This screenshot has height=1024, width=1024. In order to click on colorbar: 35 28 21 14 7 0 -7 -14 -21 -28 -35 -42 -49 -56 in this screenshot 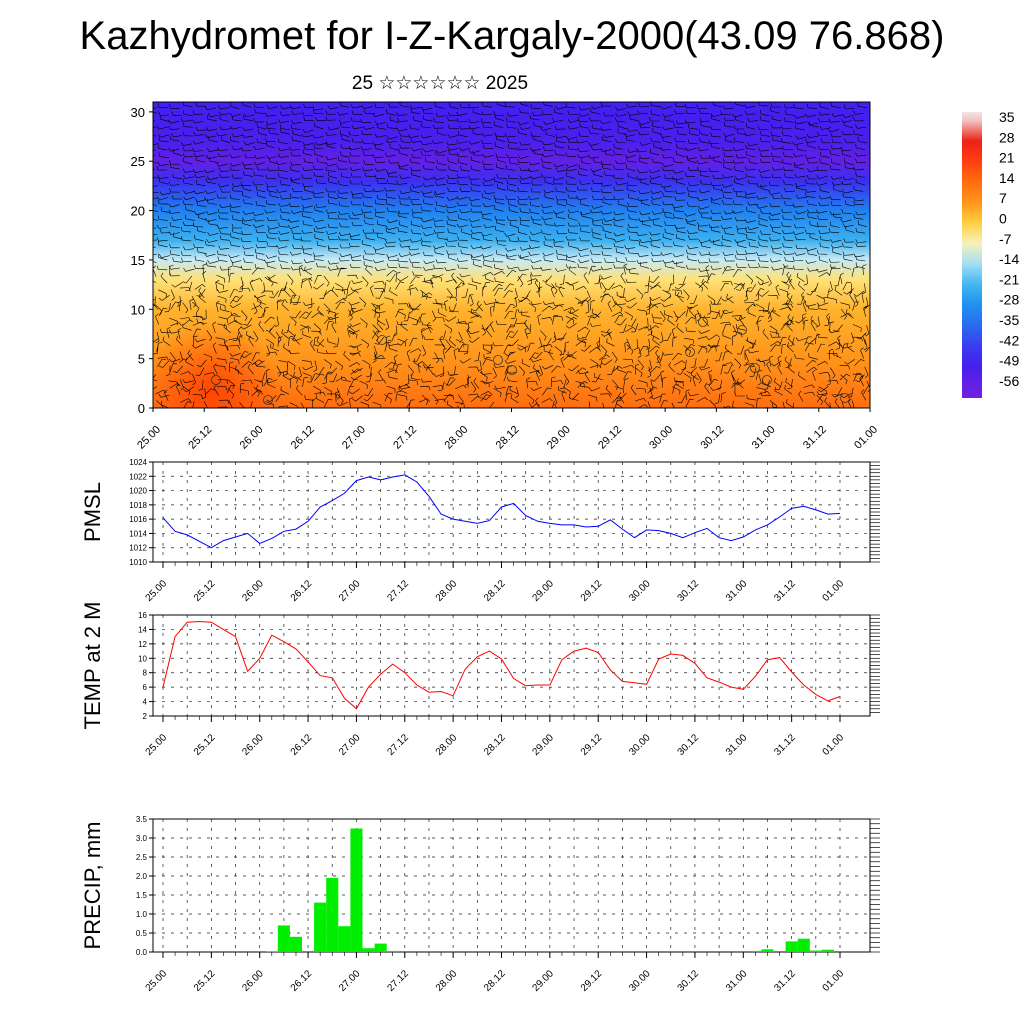, I will do `click(990, 253)`.